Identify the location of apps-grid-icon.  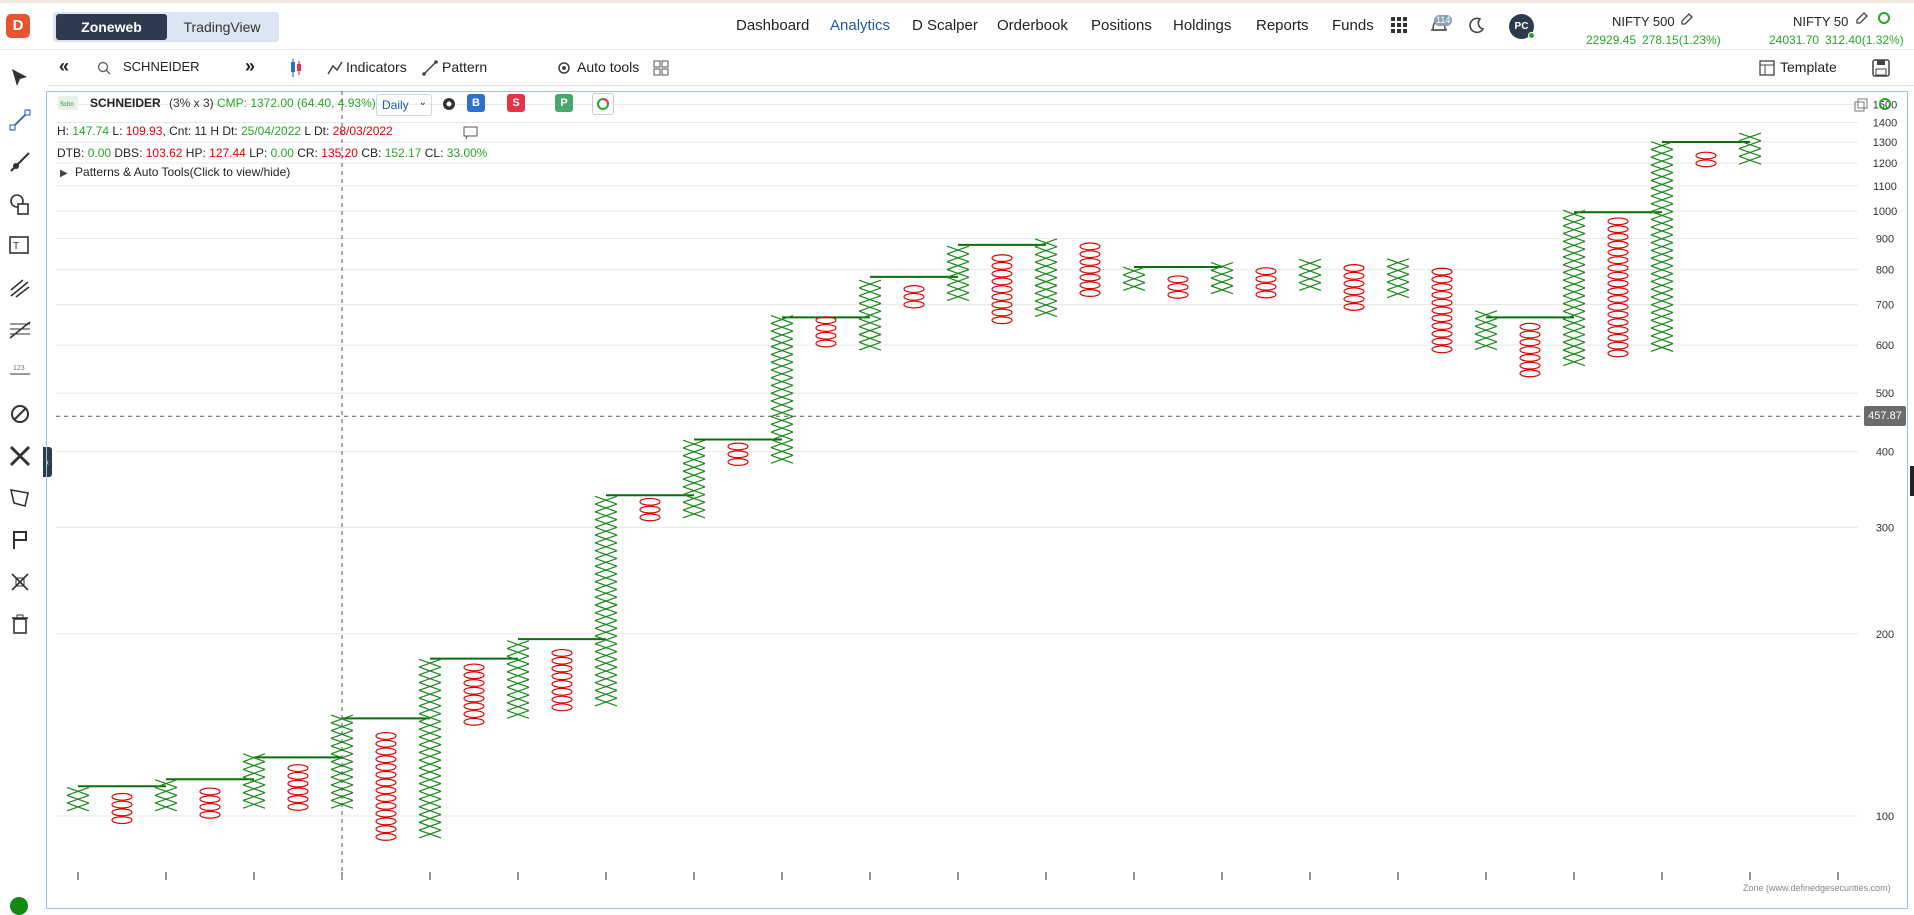
(1399, 25).